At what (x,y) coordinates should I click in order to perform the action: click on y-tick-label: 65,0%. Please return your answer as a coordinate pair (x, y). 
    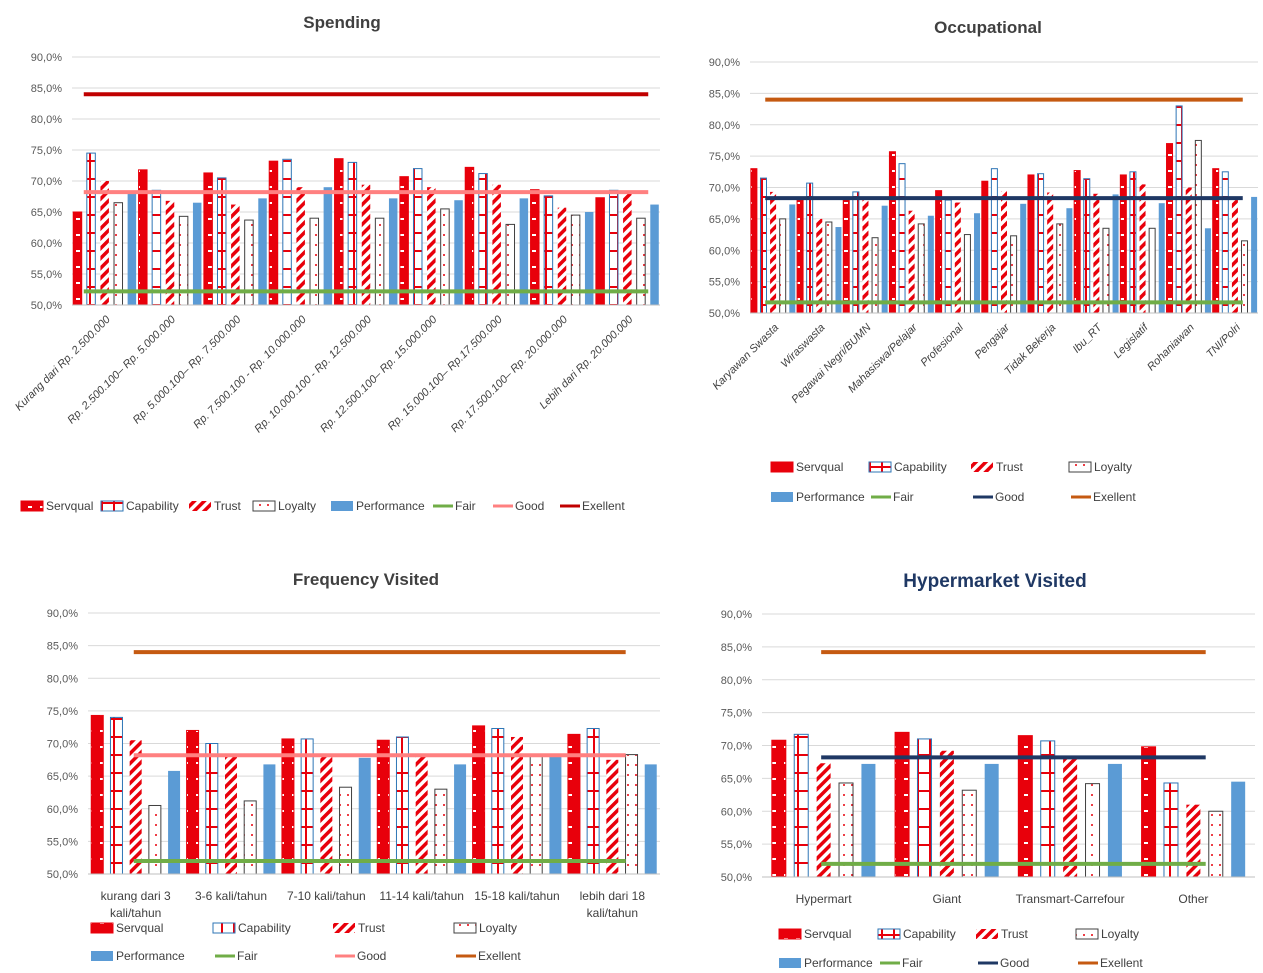
    Looking at the image, I should click on (62, 777).